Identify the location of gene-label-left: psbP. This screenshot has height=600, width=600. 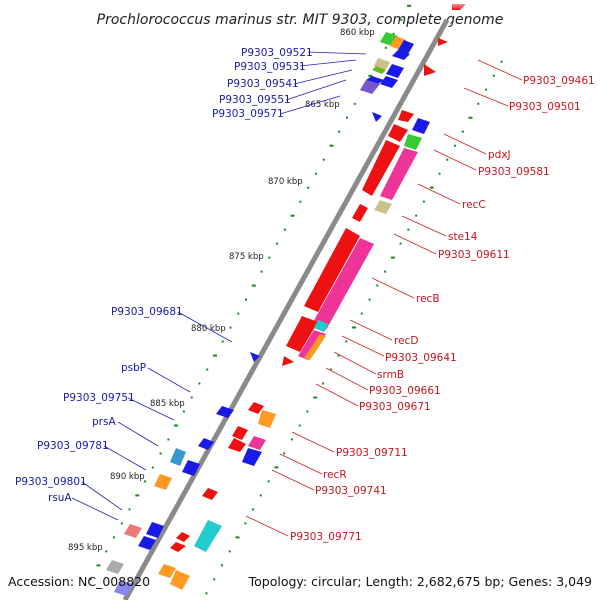
(133, 368).